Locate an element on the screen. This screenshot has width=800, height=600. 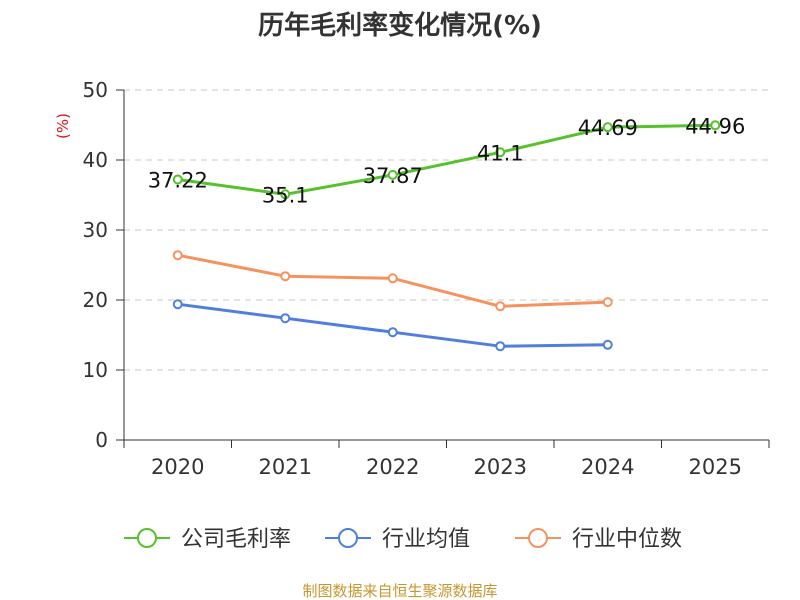
y-axis-label: (%) is located at coordinates (63, 126).